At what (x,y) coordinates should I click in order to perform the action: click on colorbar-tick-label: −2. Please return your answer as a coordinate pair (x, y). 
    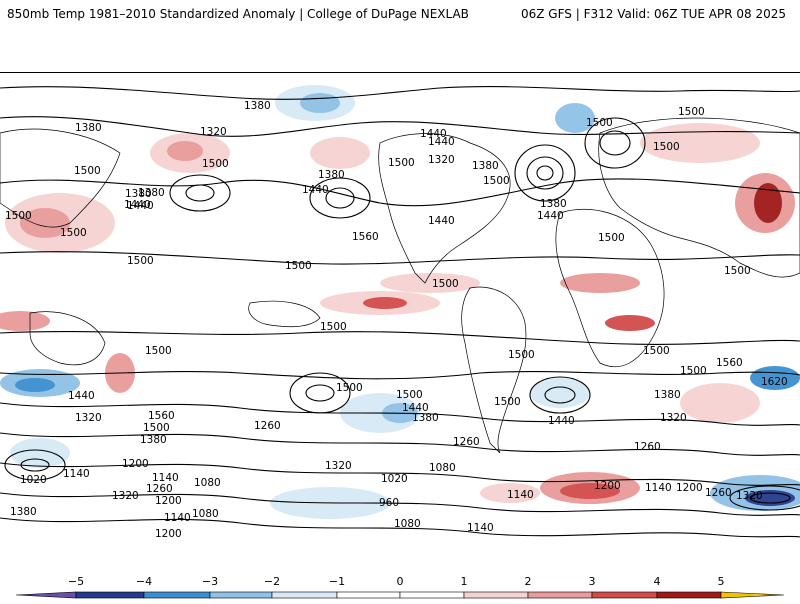
    Looking at the image, I should click on (272, 581).